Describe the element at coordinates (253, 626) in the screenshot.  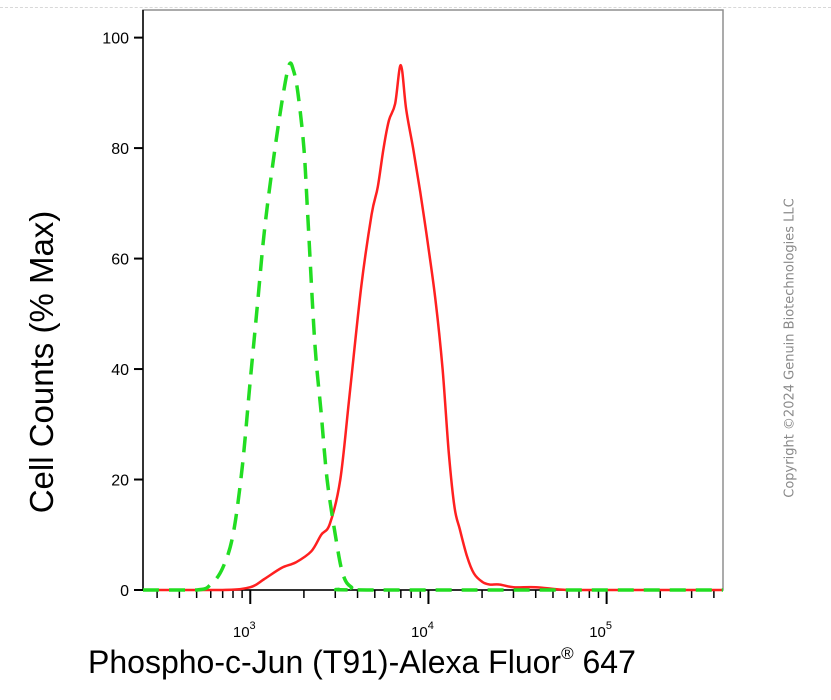
I see `x-tick-label-exponent: 3` at that location.